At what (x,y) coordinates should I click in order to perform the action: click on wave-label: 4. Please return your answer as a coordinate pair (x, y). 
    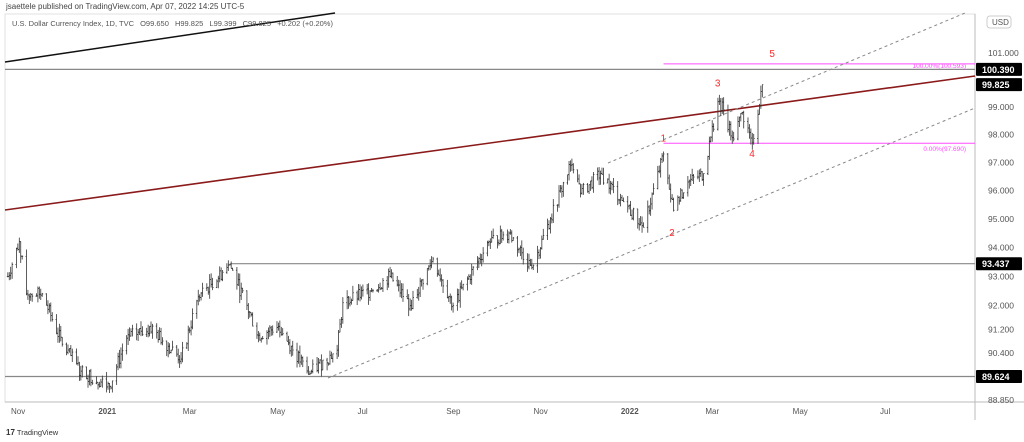
    Looking at the image, I should click on (752, 154).